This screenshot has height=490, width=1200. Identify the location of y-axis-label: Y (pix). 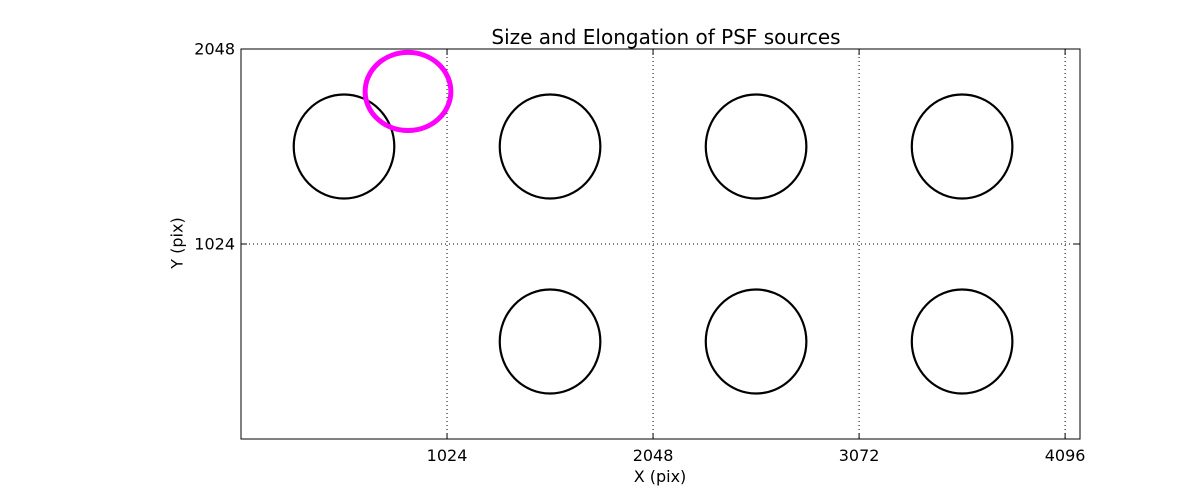
(177, 243).